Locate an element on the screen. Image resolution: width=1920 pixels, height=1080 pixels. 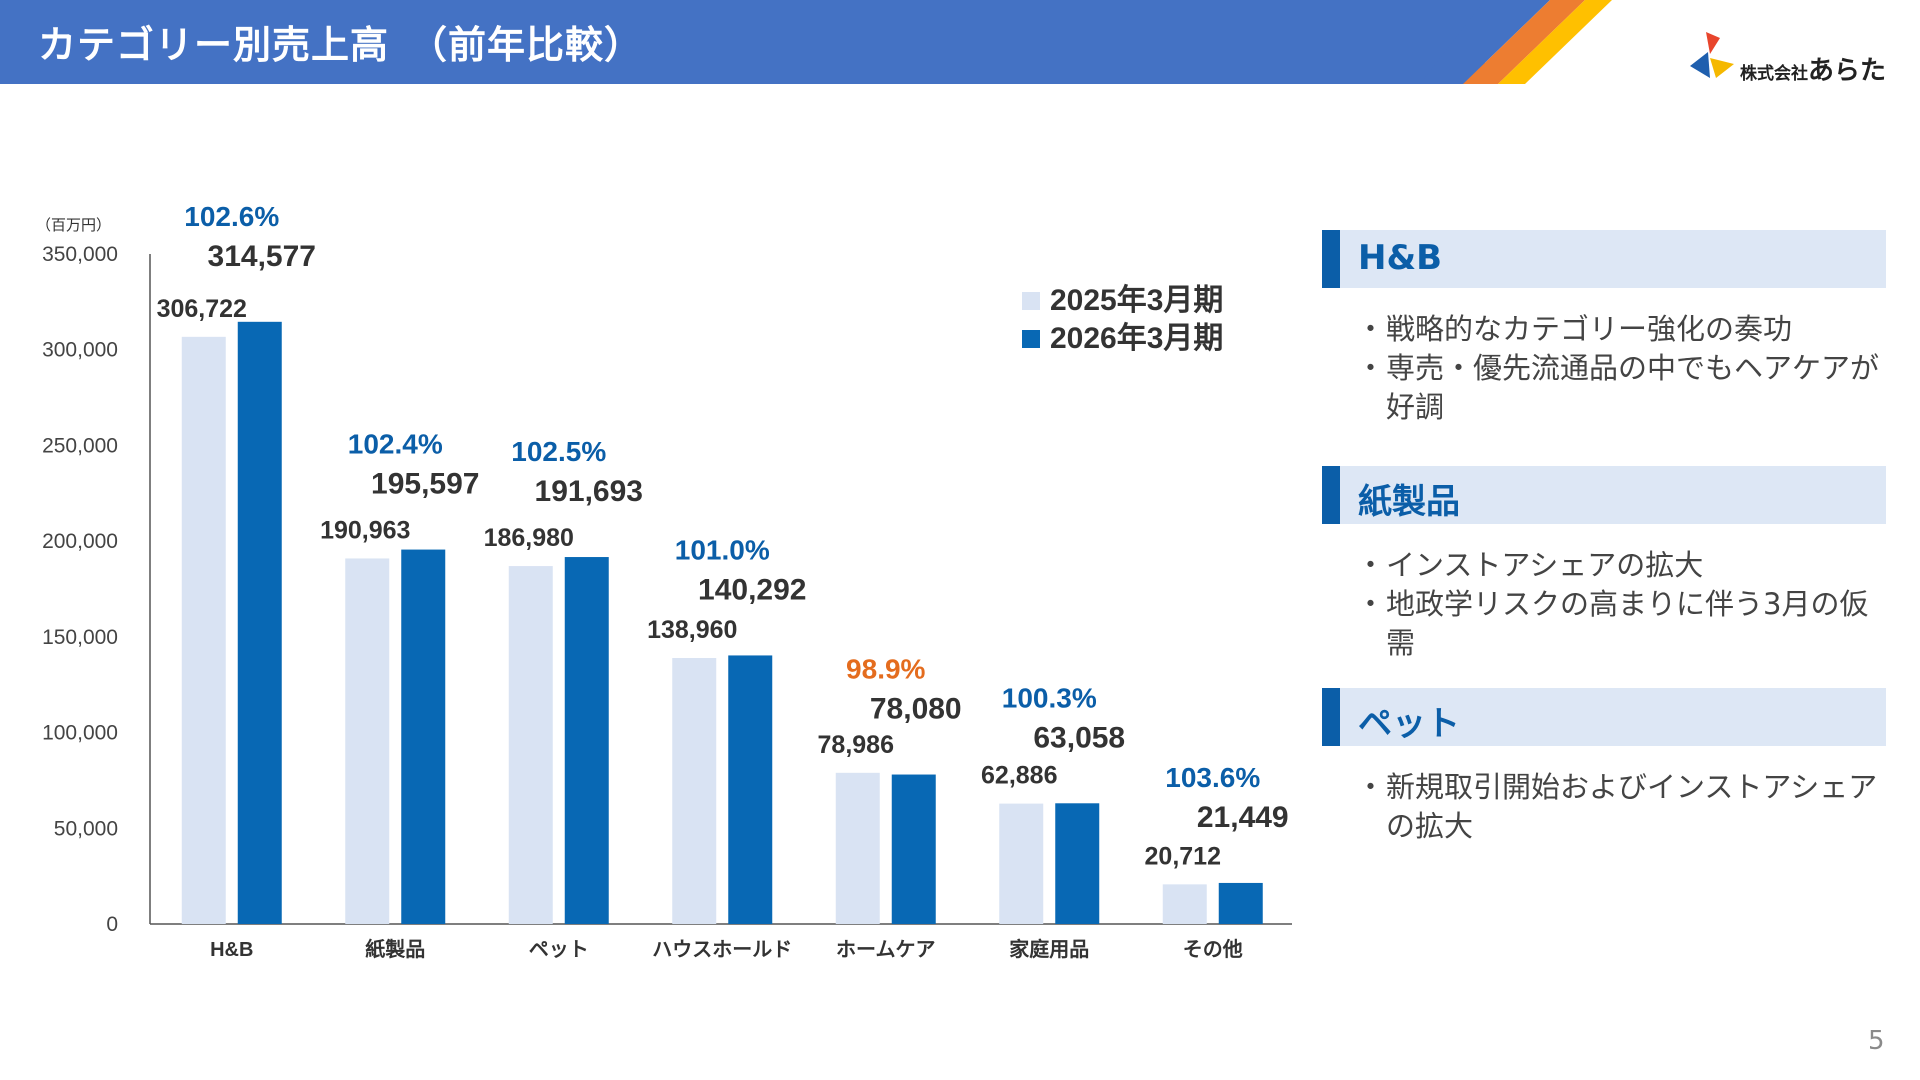
panel-bullets: インストアシェアの拡大 地政学リスクの高まりに伴う3月の仮需 is located at coordinates (1621, 604).